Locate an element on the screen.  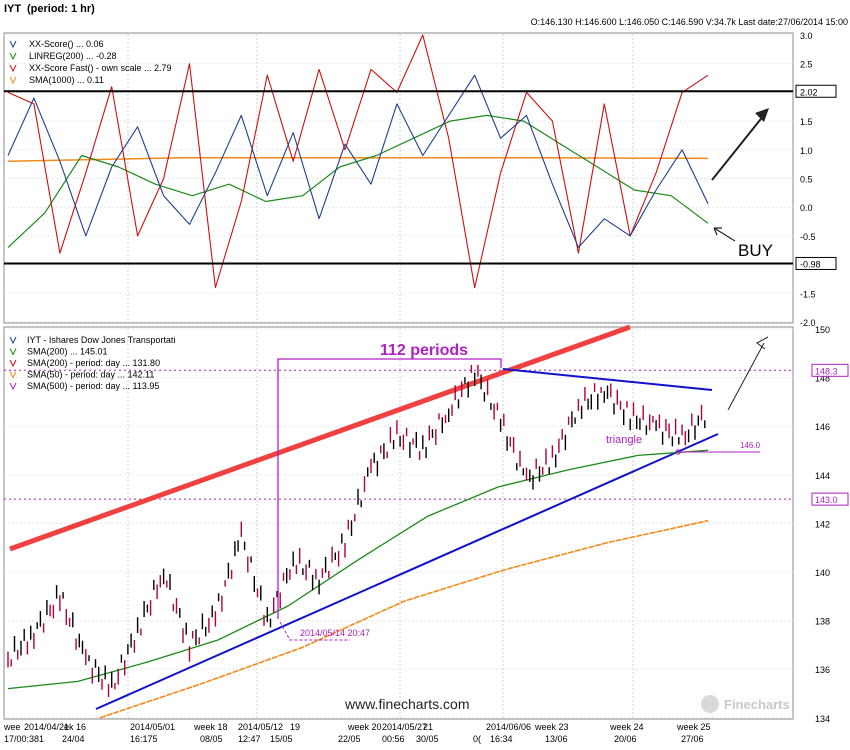
x-tick-date: 2014/05/12 is located at coordinates (260, 727).